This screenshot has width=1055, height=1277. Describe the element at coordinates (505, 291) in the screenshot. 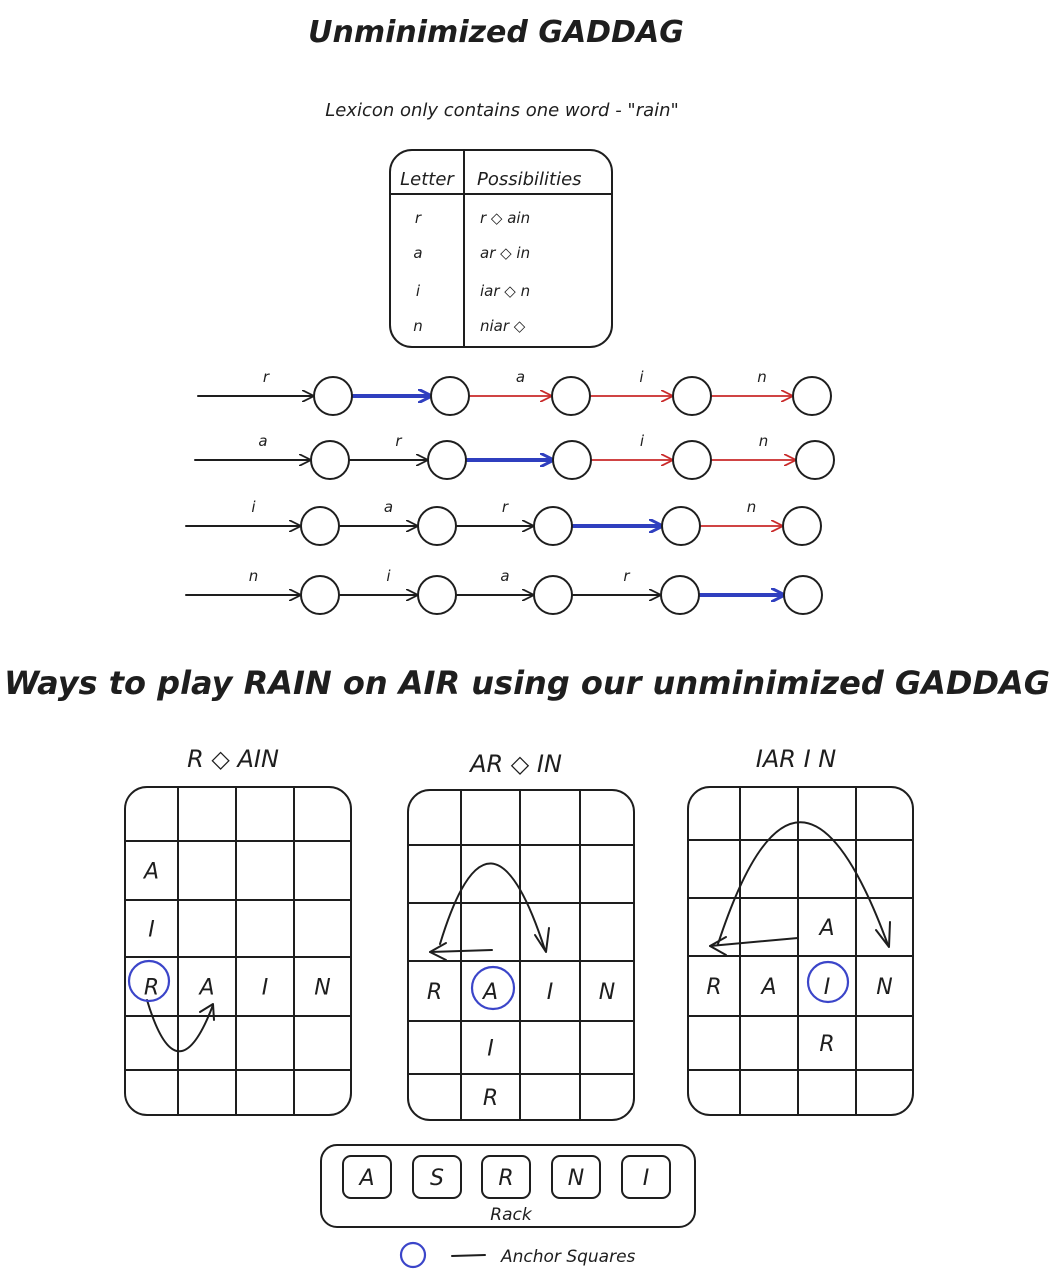

I see `table-cell-possibility: iar ◇ n` at that location.